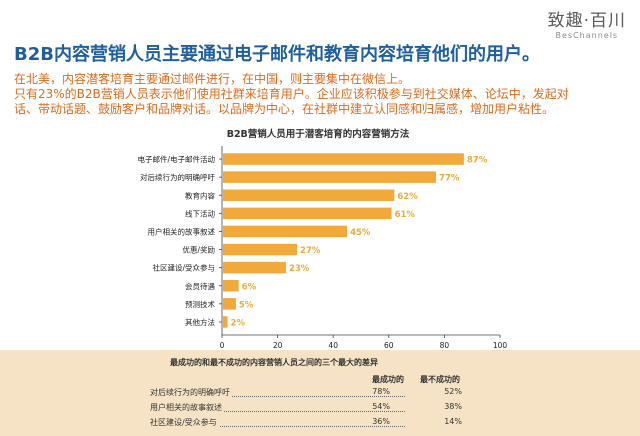  I want to click on comparison-row-label: 社区建设/受众参与, so click(184, 422).